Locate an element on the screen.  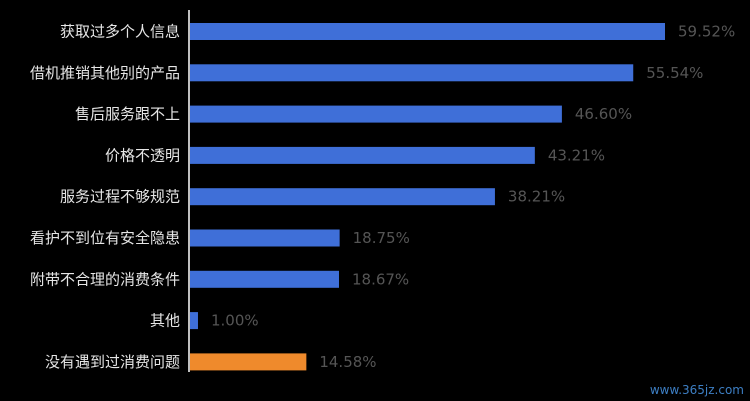
category-label-2: 售后服务跟不上 is located at coordinates (127, 114).